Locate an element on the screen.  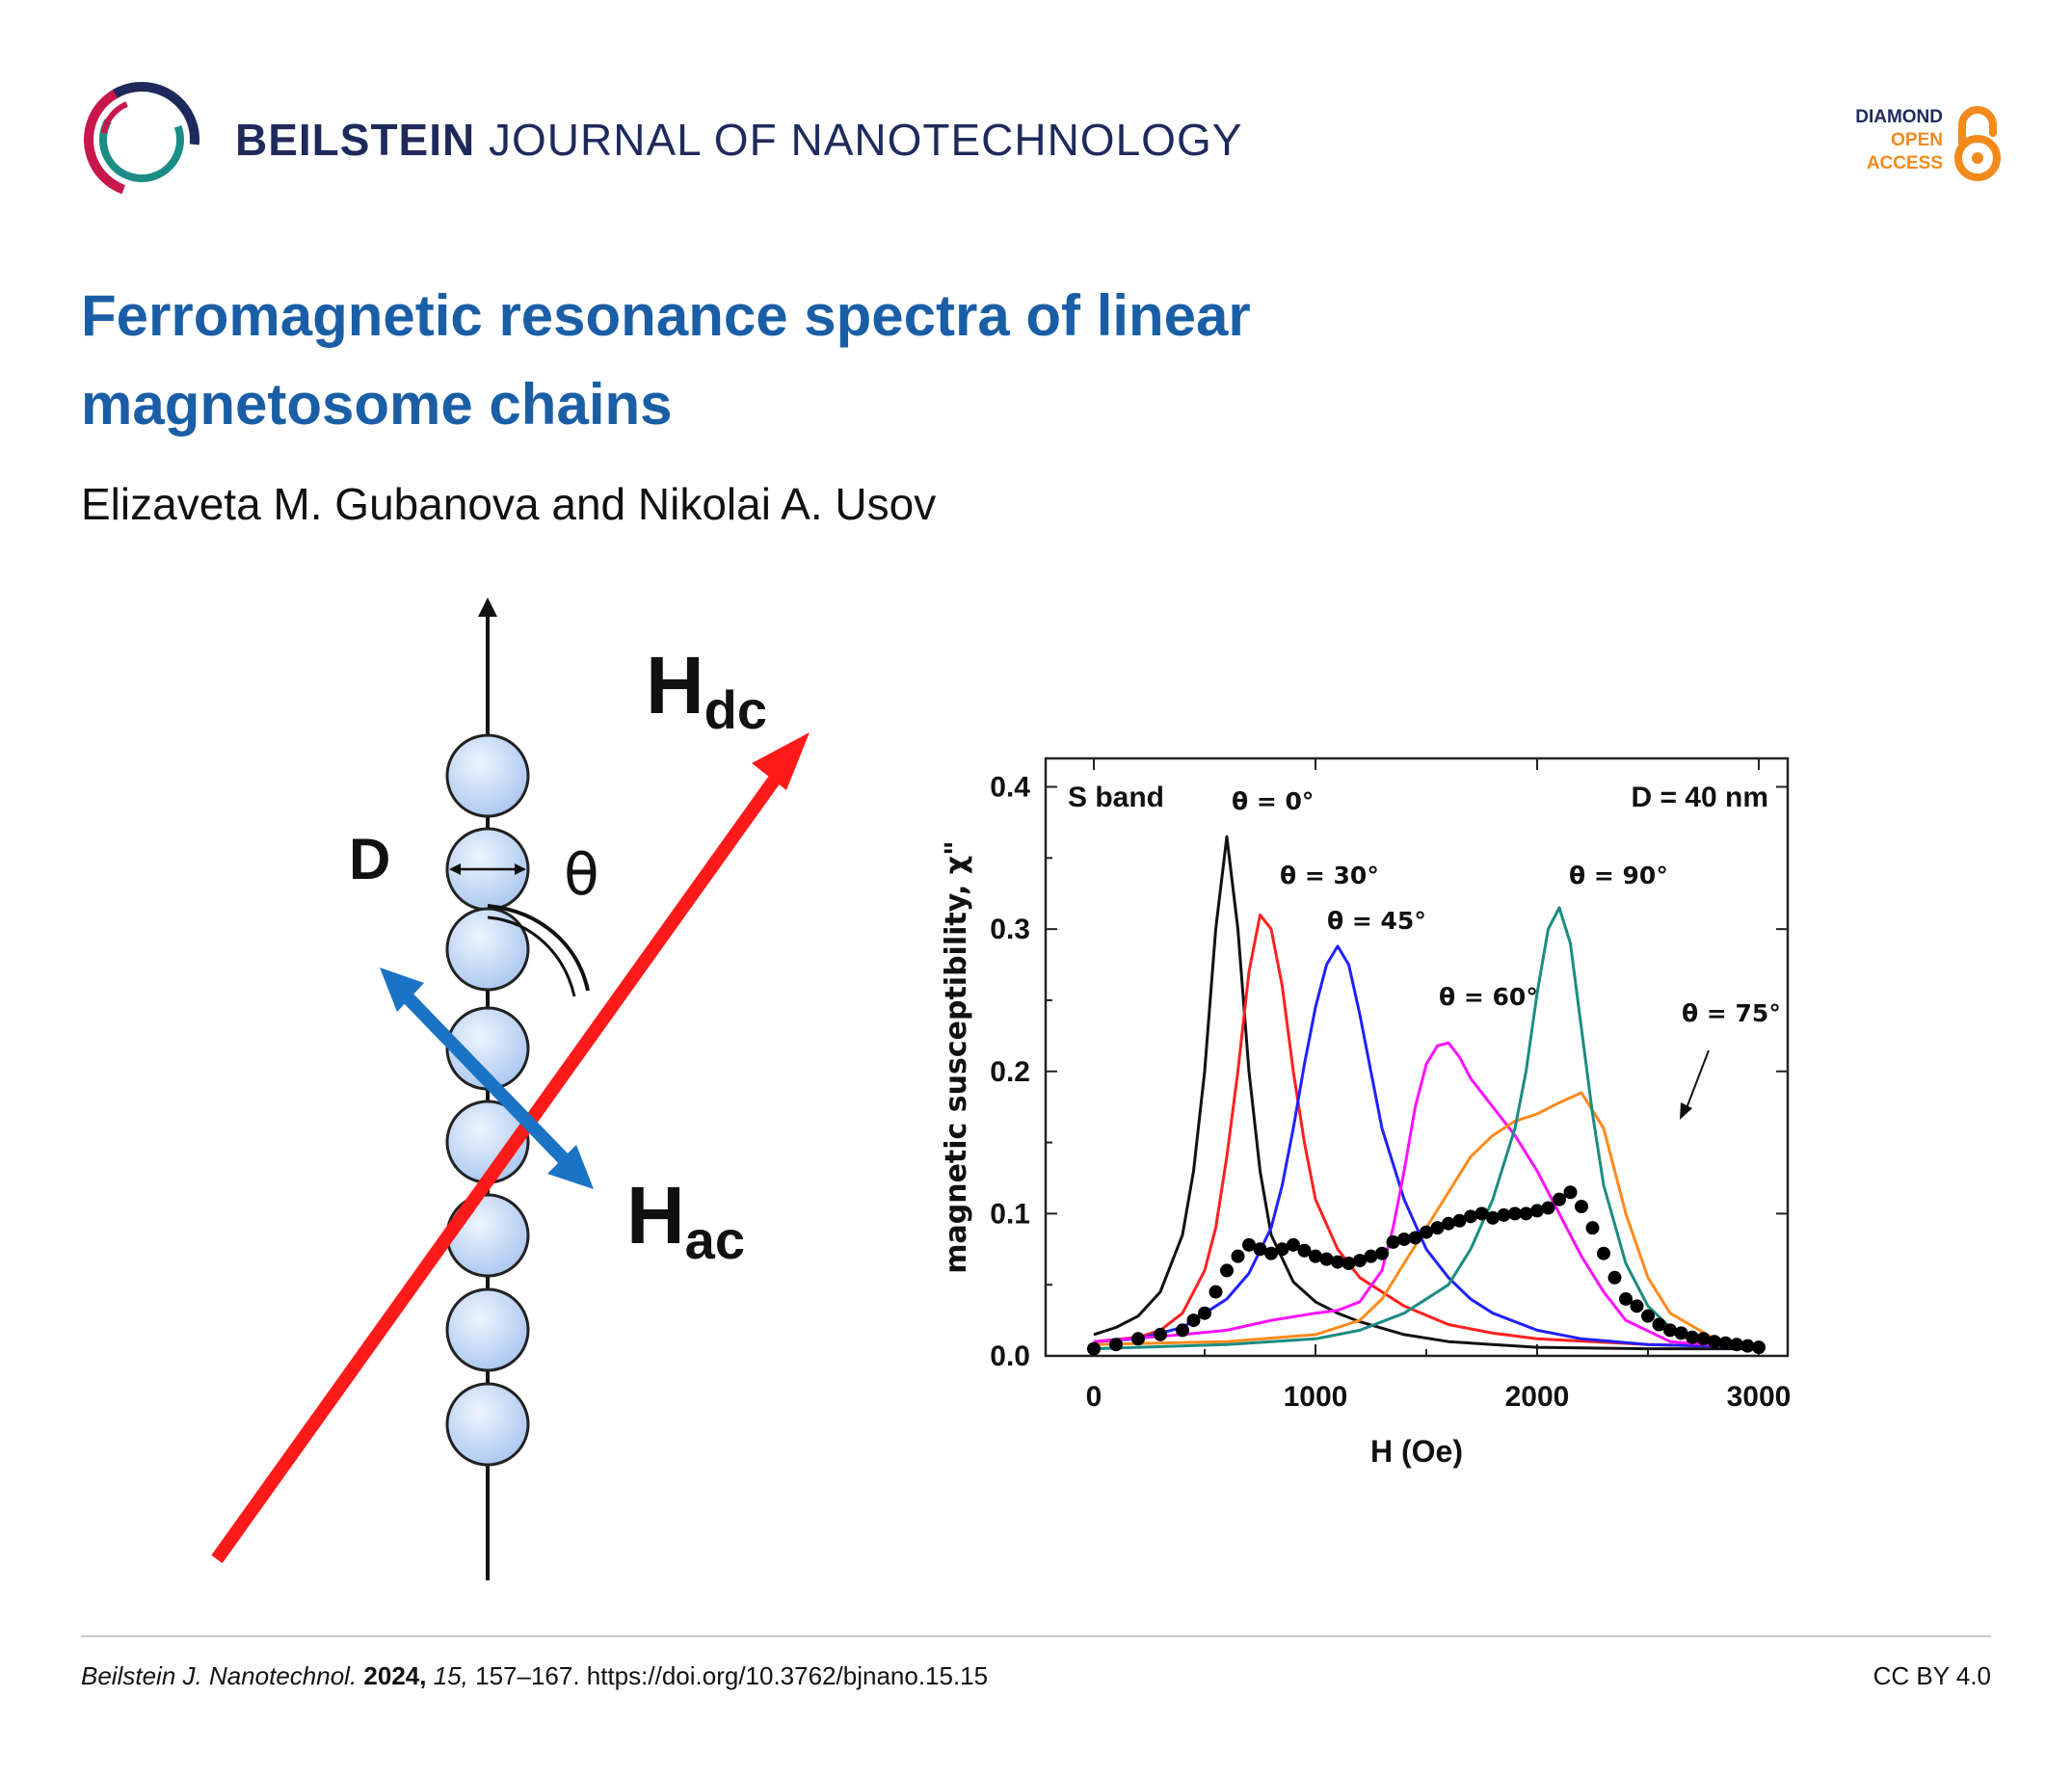
label-theta: θ is located at coordinates (581, 875).